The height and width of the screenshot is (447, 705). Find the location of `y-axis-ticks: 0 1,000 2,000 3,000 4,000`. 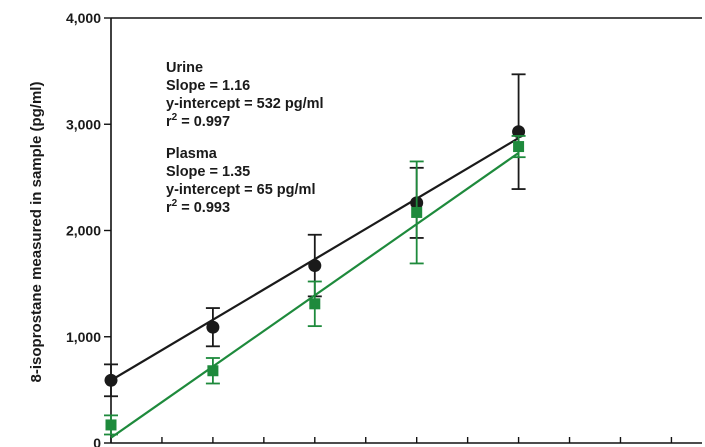

y-axis-ticks: 0 1,000 2,000 3,000 4,000 is located at coordinates (88, 228).